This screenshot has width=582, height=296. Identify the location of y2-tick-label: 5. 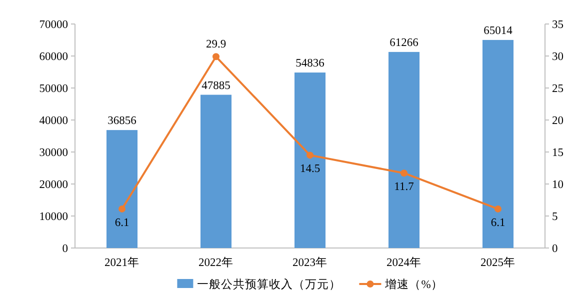
(555, 217).